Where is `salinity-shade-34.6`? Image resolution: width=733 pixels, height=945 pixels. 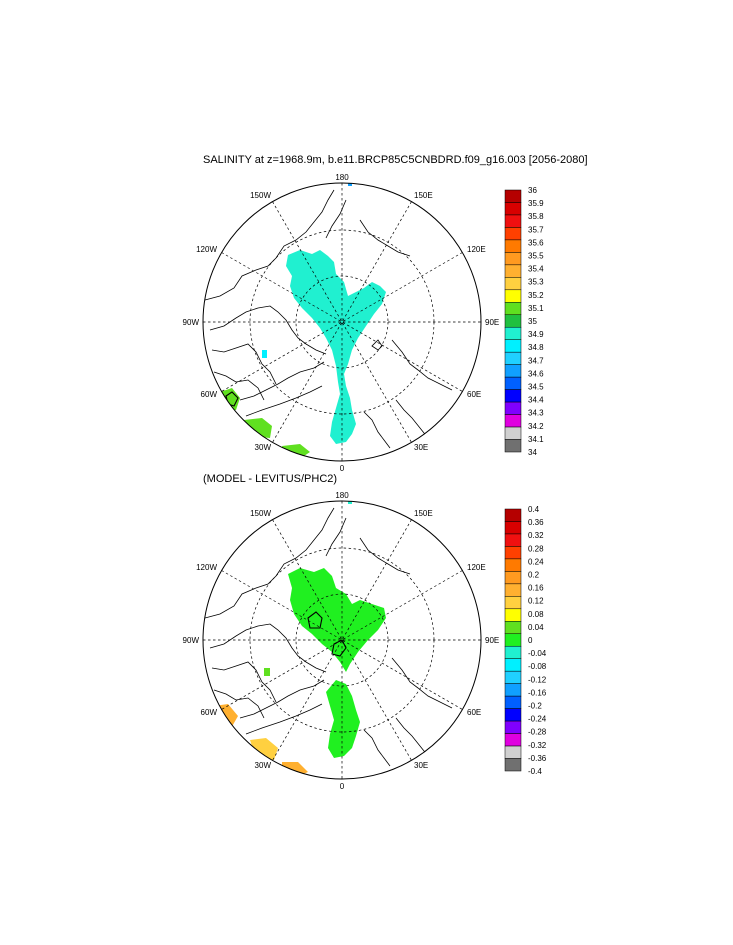
salinity-shade-34.6 is located at coordinates (350, 184).